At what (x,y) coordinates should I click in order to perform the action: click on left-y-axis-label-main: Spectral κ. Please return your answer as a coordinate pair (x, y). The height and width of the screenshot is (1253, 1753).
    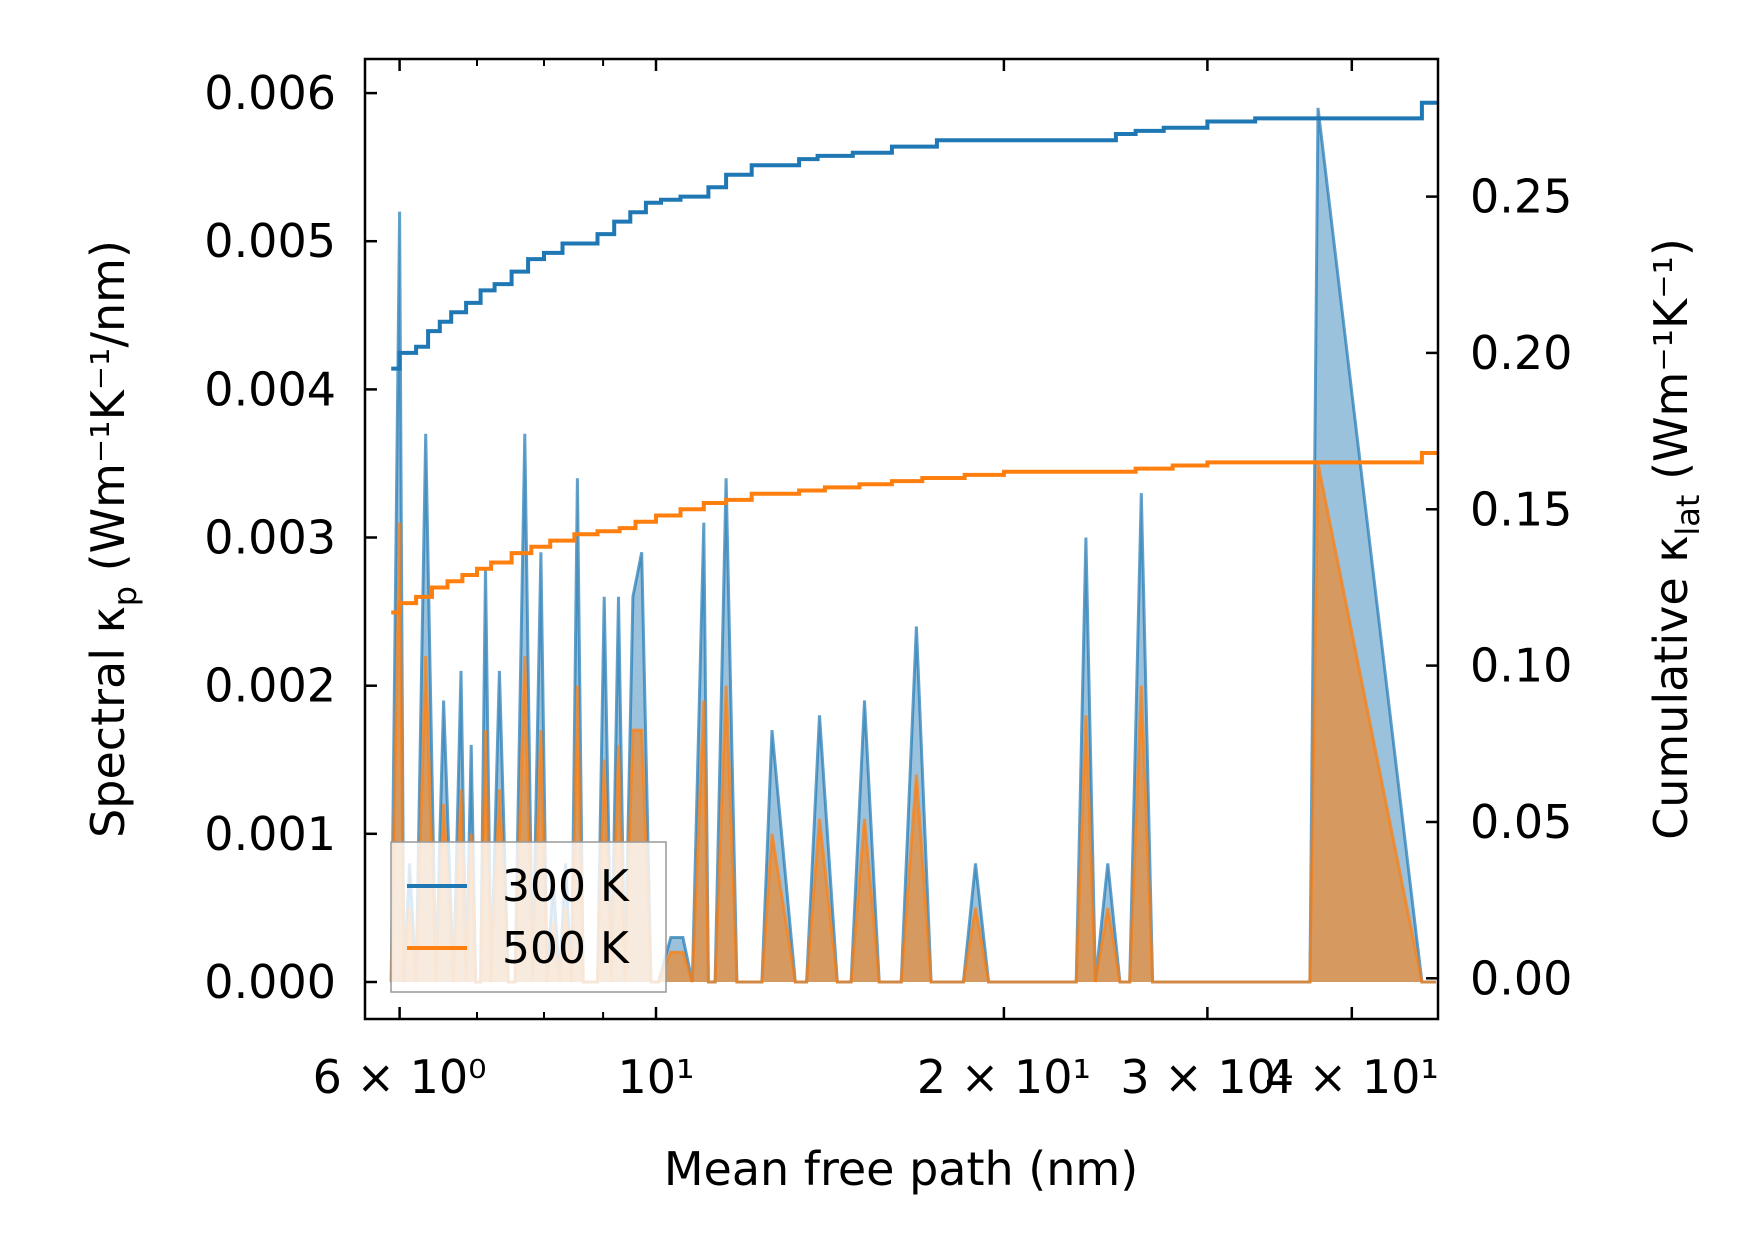
    Looking at the image, I should click on (108, 722).